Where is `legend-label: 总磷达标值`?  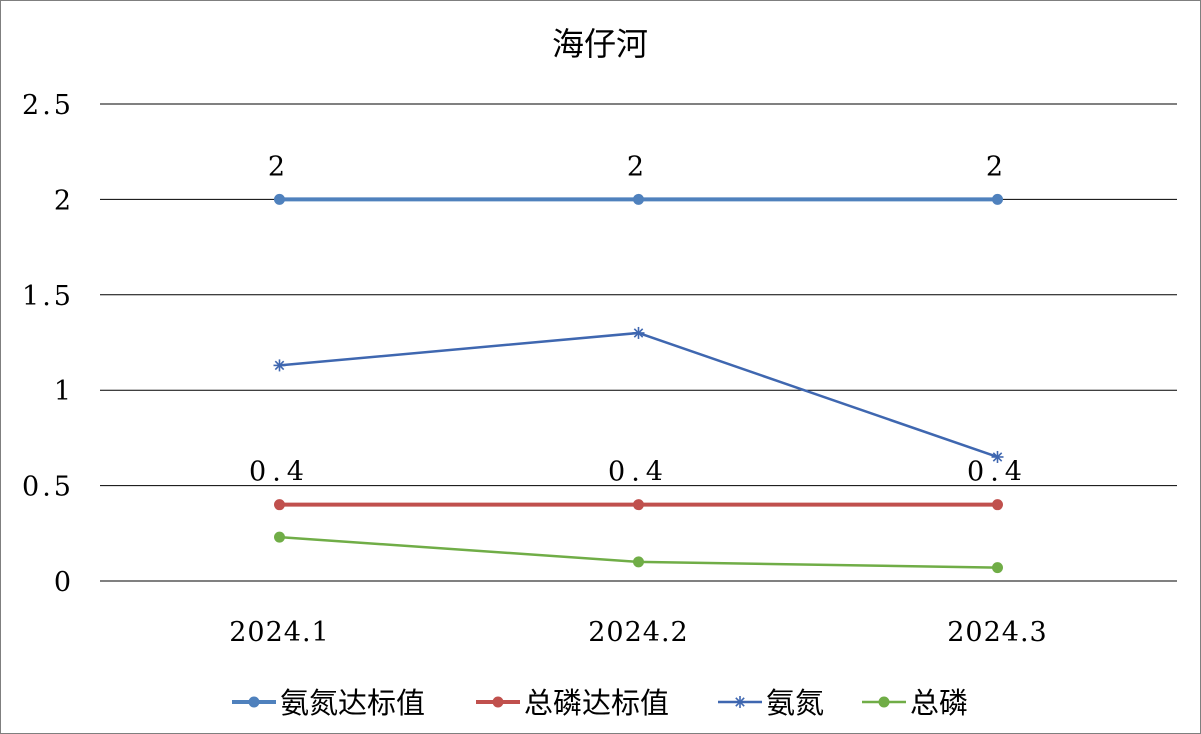 legend-label: 总磷达标值 is located at coordinates (596, 703).